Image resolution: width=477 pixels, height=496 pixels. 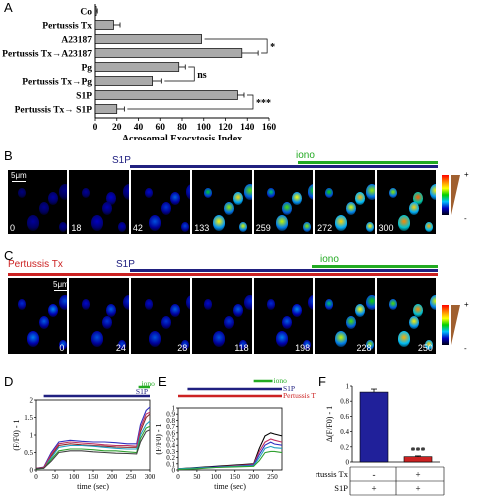 What do you see at coordinates (86, 13) in the screenshot?
I see `category-label: Co` at bounding box center [86, 13].